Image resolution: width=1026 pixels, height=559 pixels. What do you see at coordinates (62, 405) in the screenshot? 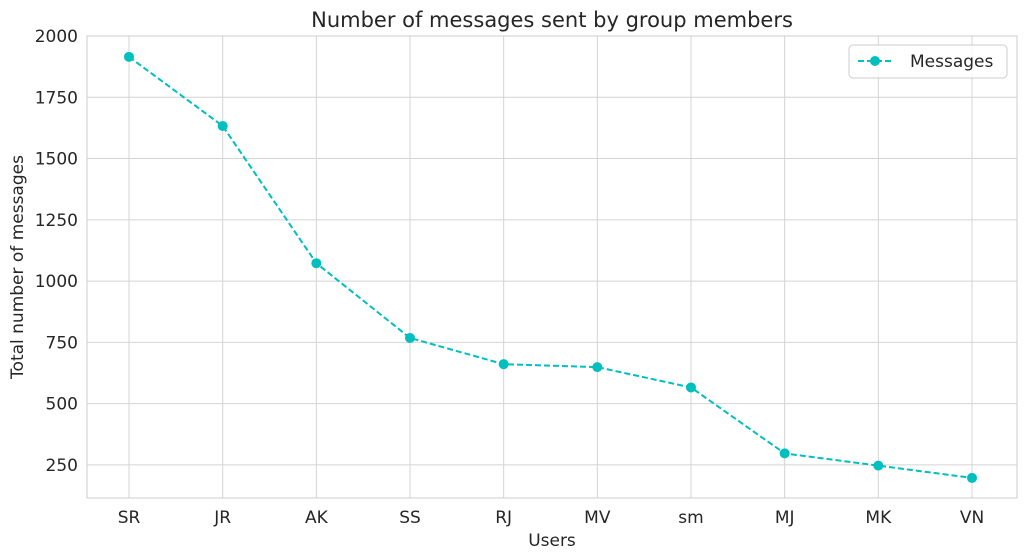
I see `y-tick-label: 500` at bounding box center [62, 405].